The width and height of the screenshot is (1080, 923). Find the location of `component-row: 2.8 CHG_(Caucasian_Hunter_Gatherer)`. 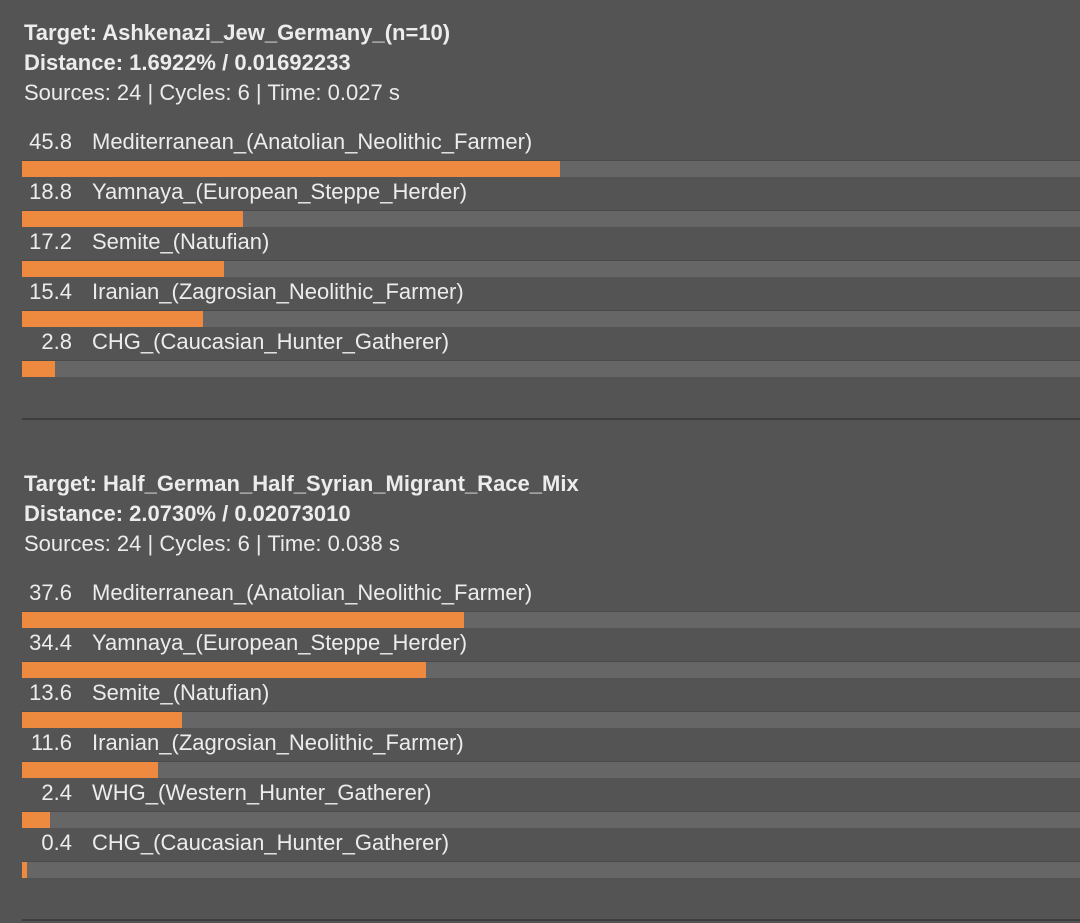

component-row: 2.8 CHG_(Caucasian_Hunter_Gatherer) is located at coordinates (551, 352).